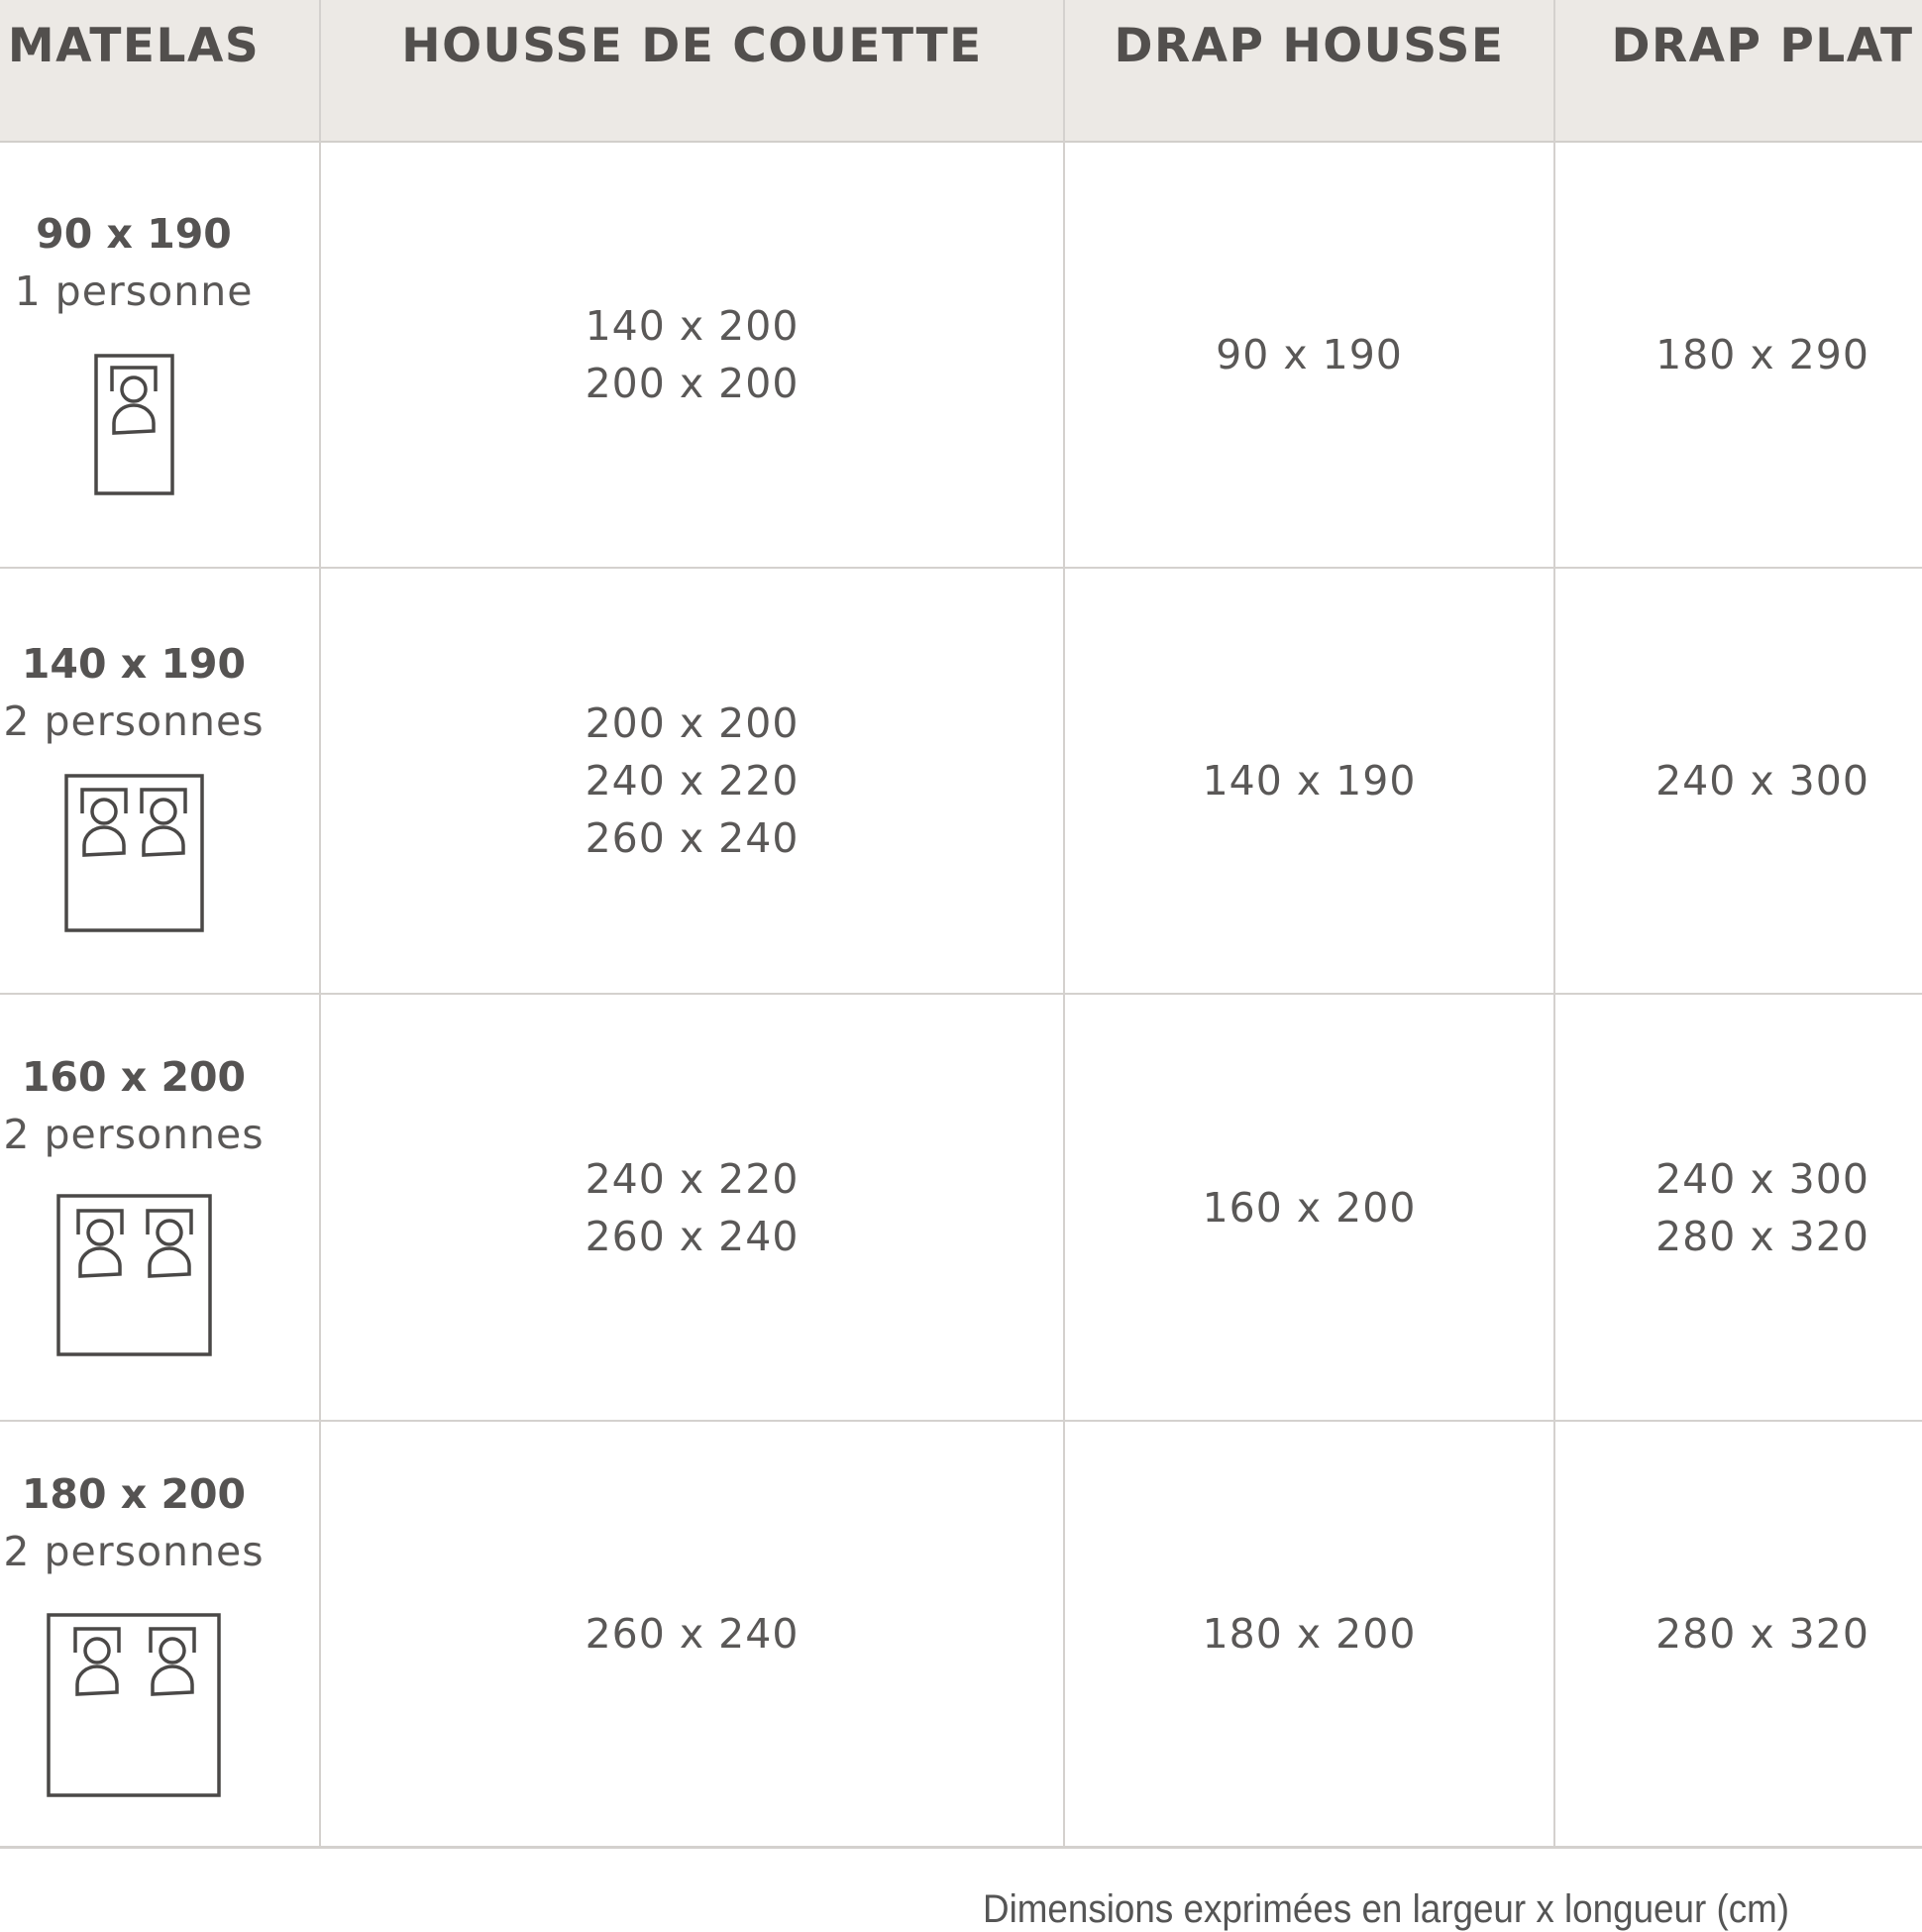  Describe the element at coordinates (692, 326) in the screenshot. I see `dimension-value: 140 x 200` at that location.